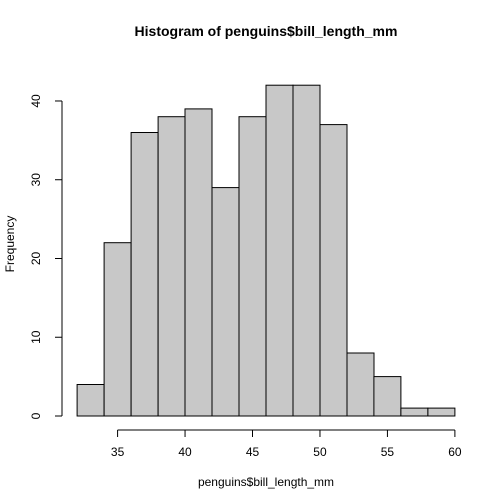  I want to click on y-axis: 0 10 20 30 40, so click(46, 256).